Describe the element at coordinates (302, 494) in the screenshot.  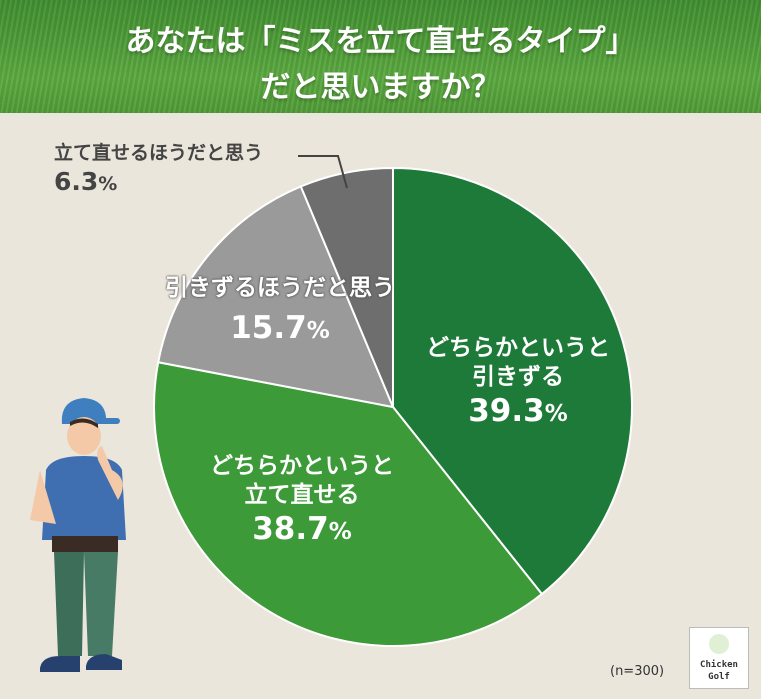
I see `slice-label-line: 立て直せる` at that location.